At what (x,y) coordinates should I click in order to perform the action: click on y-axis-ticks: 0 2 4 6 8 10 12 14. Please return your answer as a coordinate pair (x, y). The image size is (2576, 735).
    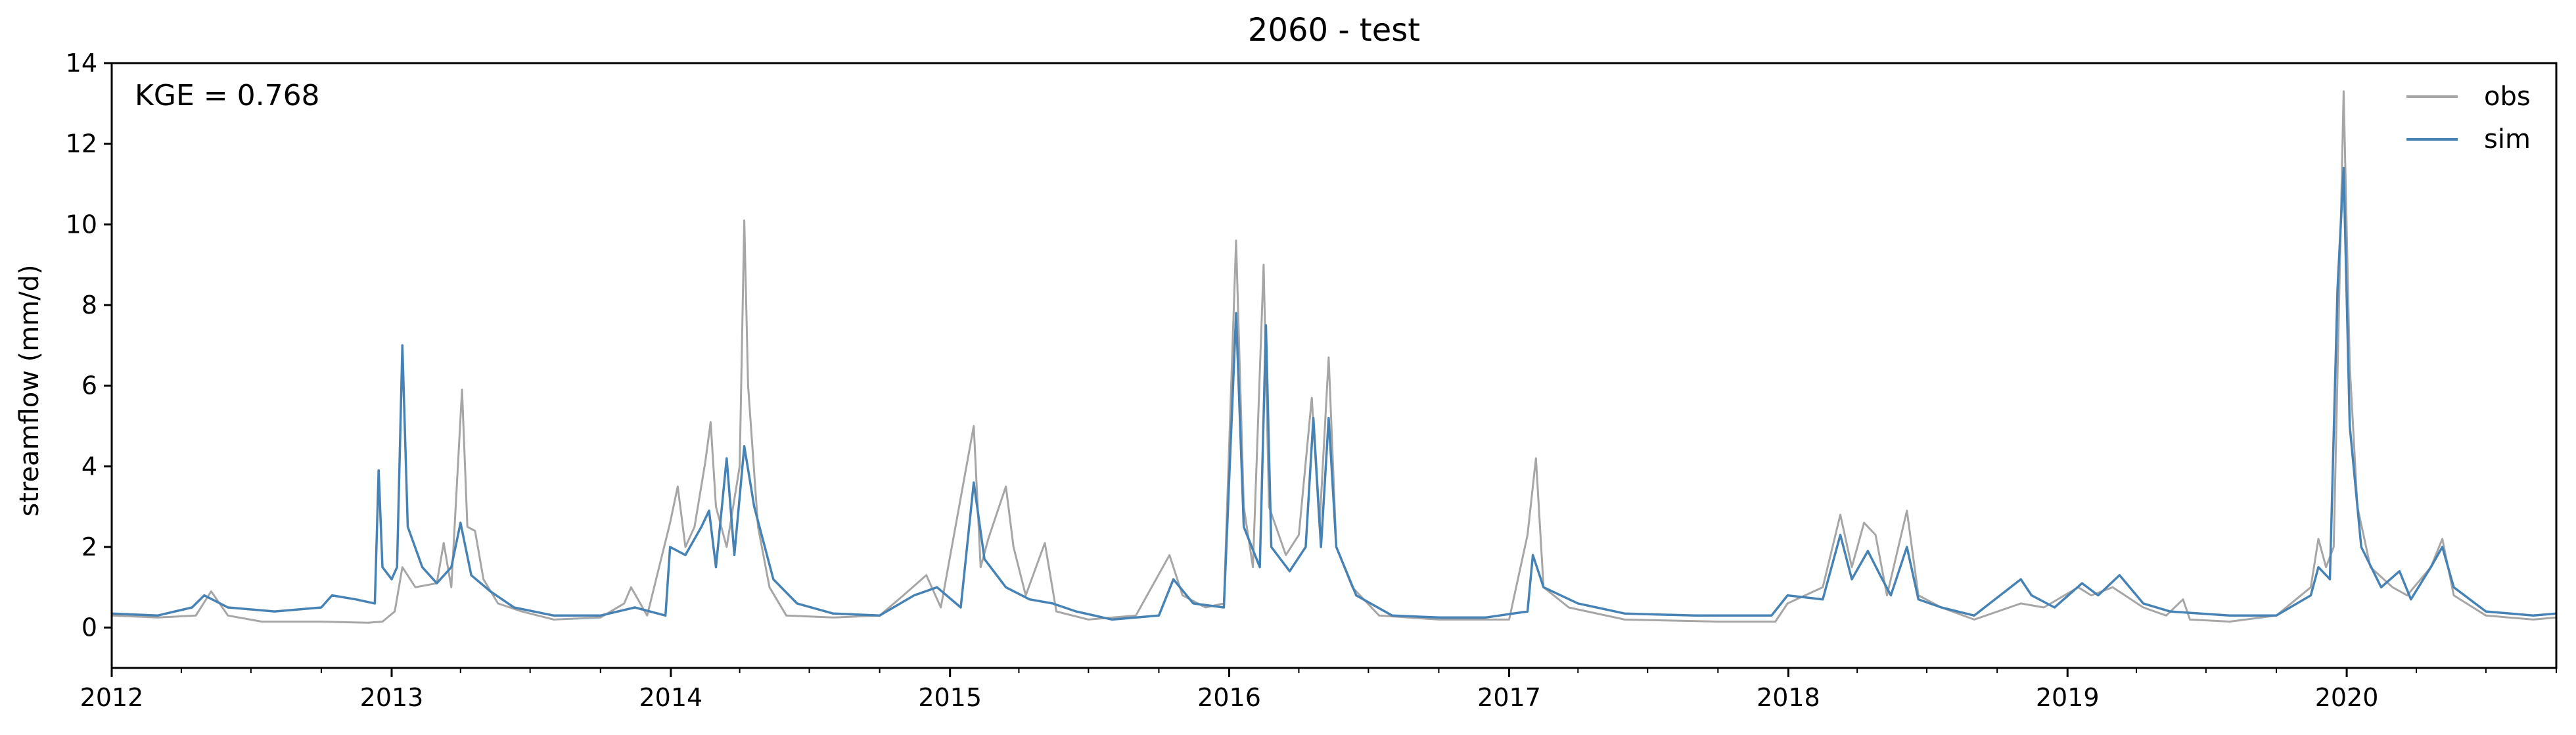
    Looking at the image, I should click on (89, 345).